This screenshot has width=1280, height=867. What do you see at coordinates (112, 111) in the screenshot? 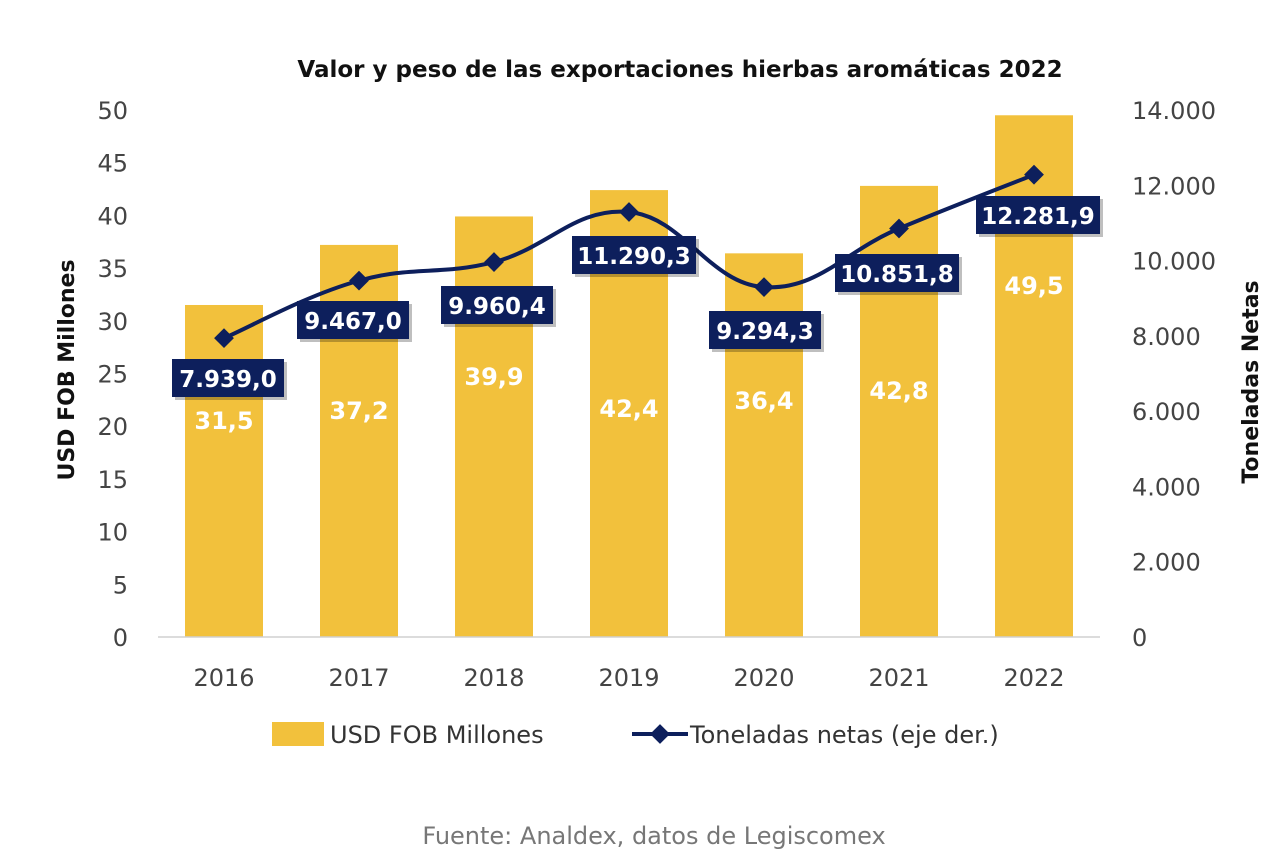
I see `y-tick-label: 50` at bounding box center [112, 111].